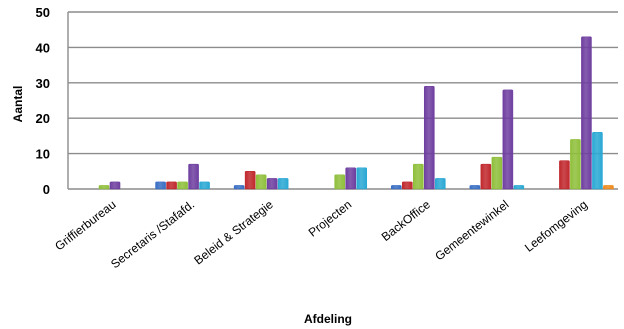 The height and width of the screenshot is (329, 624). I want to click on y-axis-title: Aantal, so click(18, 104).